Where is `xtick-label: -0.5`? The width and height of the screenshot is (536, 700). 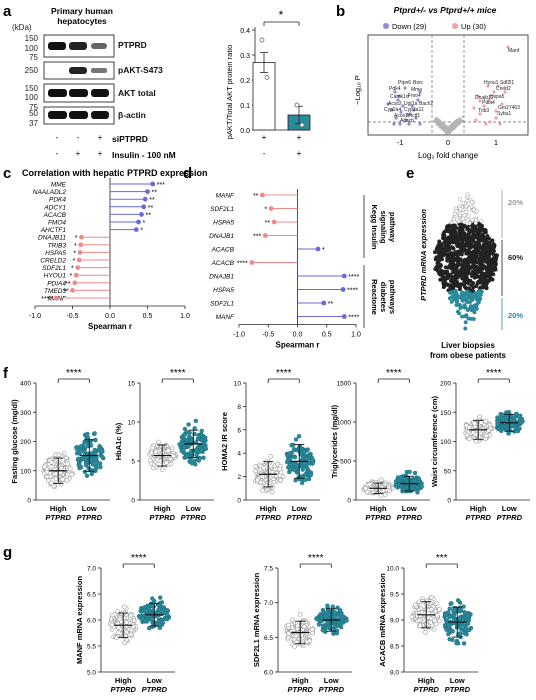 xtick-label: -0.5 is located at coordinates (268, 335).